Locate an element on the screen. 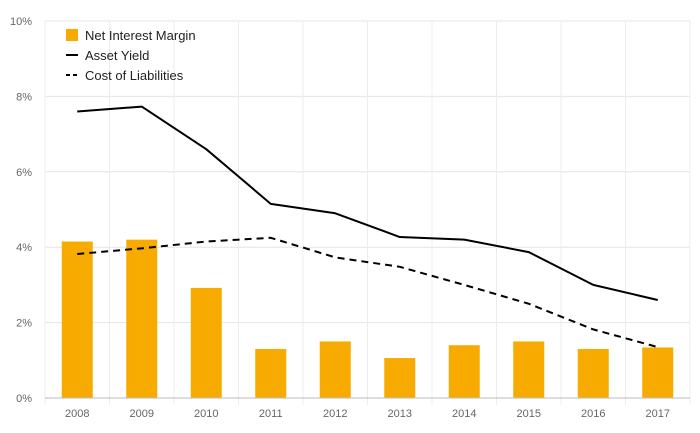 The height and width of the screenshot is (433, 700). y-tick-label: 8% is located at coordinates (24, 97).